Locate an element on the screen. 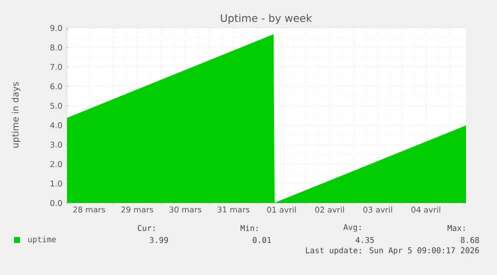 This screenshot has height=275, width=497. chart-title: Uptime - by week is located at coordinates (266, 19).